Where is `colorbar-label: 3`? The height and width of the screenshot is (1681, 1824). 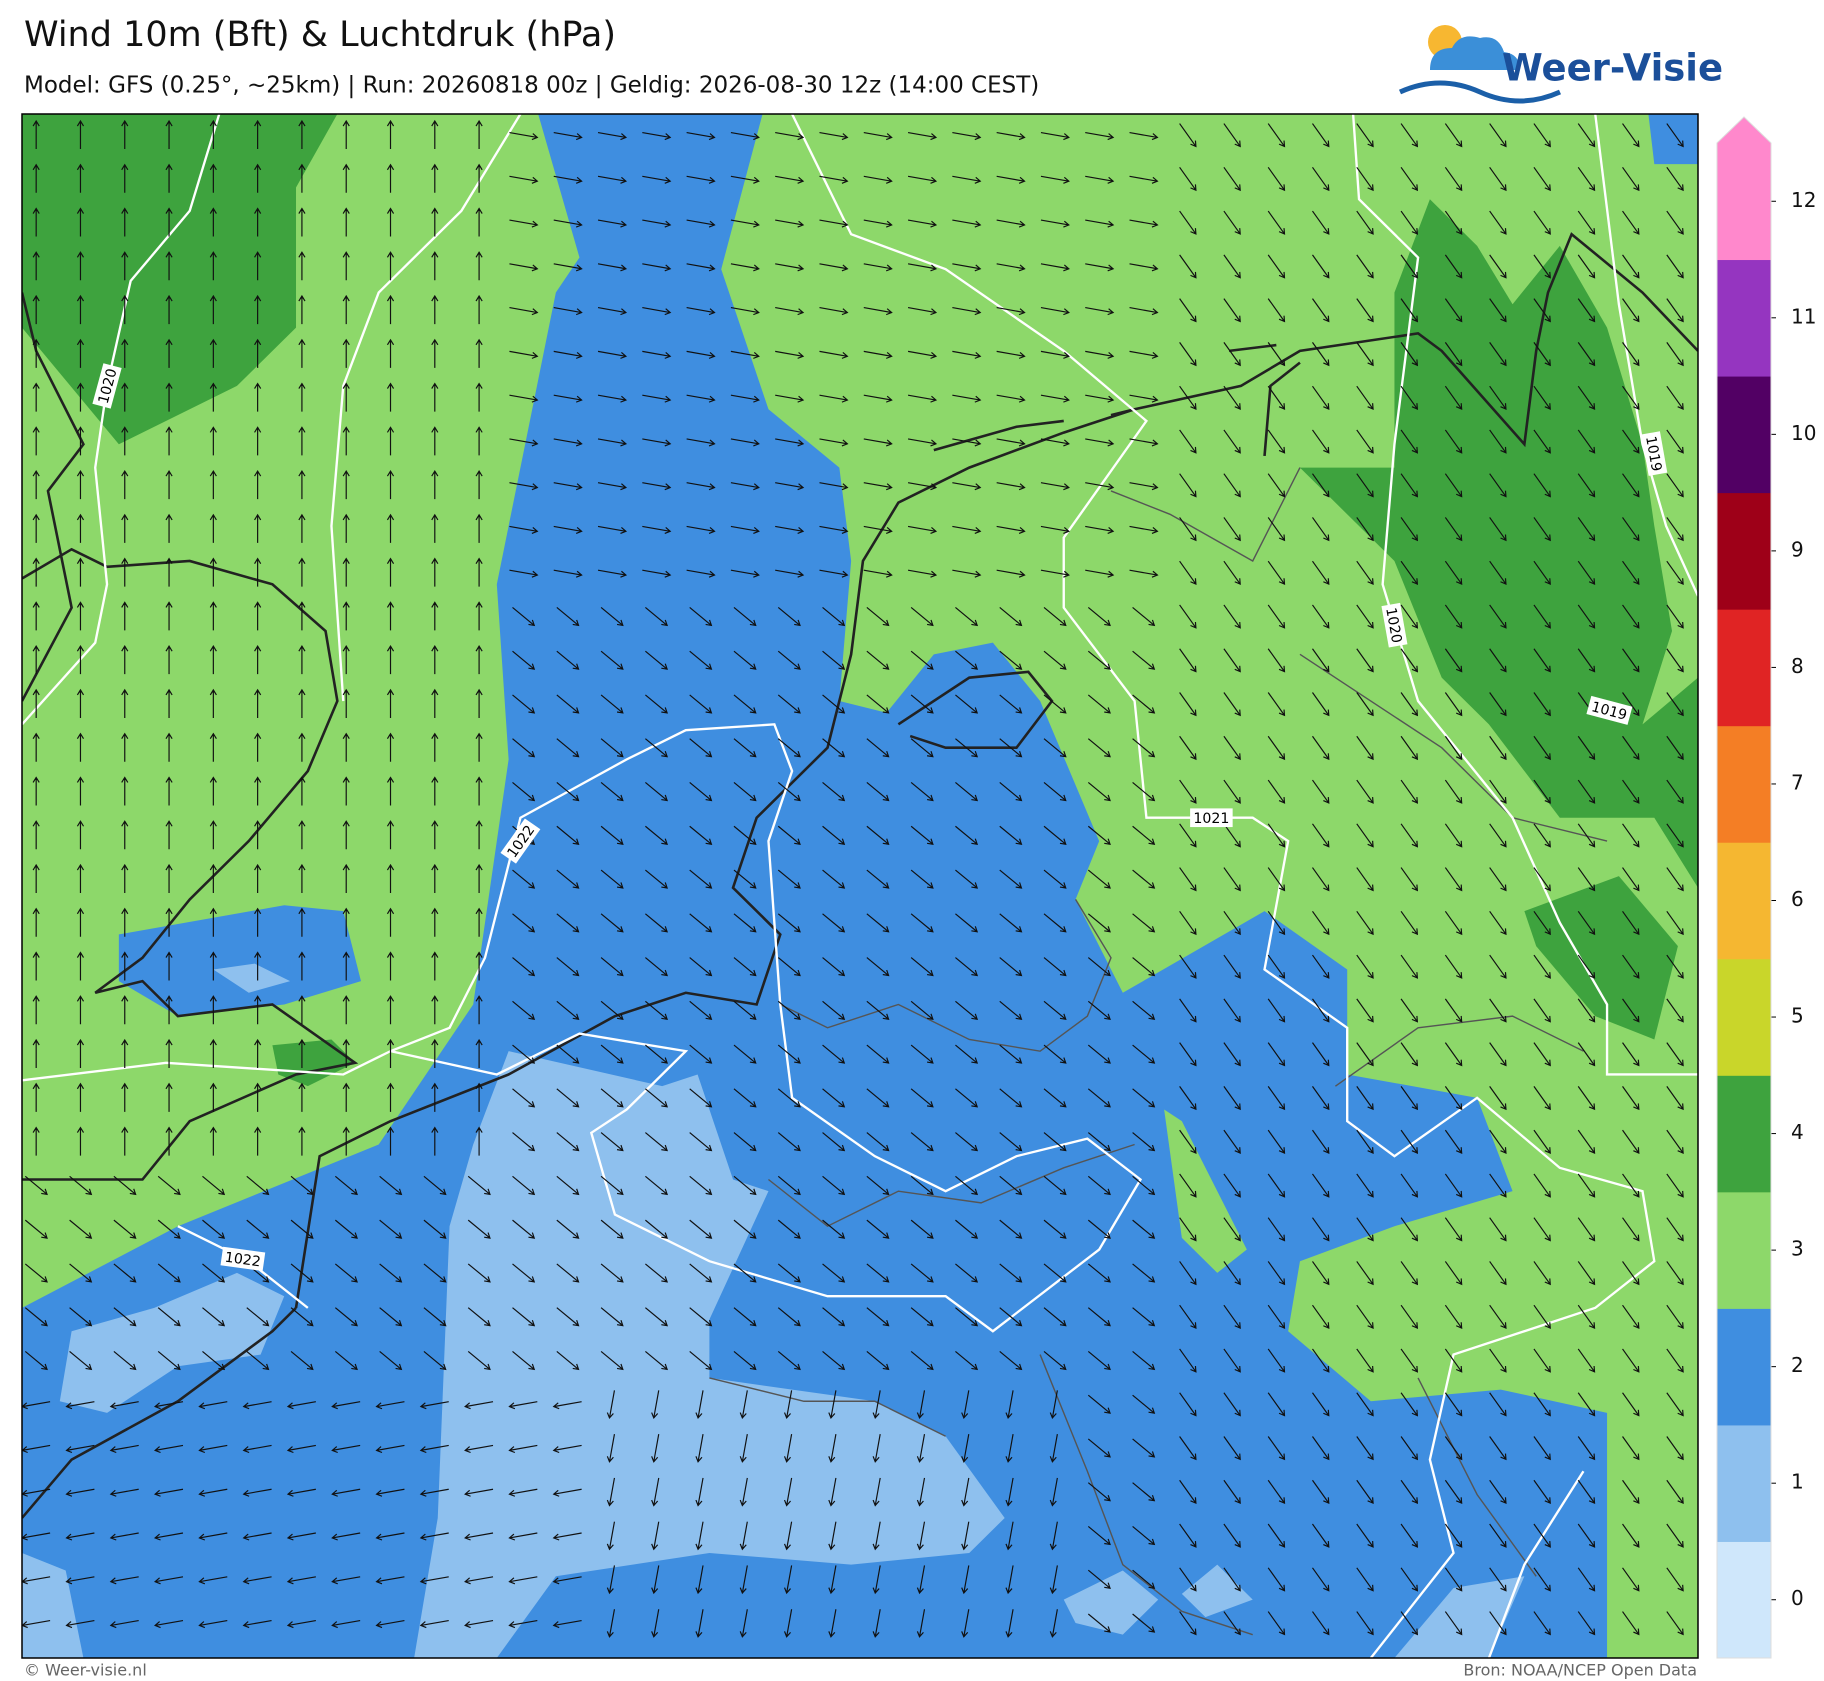 colorbar-label: 3 is located at coordinates (1797, 1249).